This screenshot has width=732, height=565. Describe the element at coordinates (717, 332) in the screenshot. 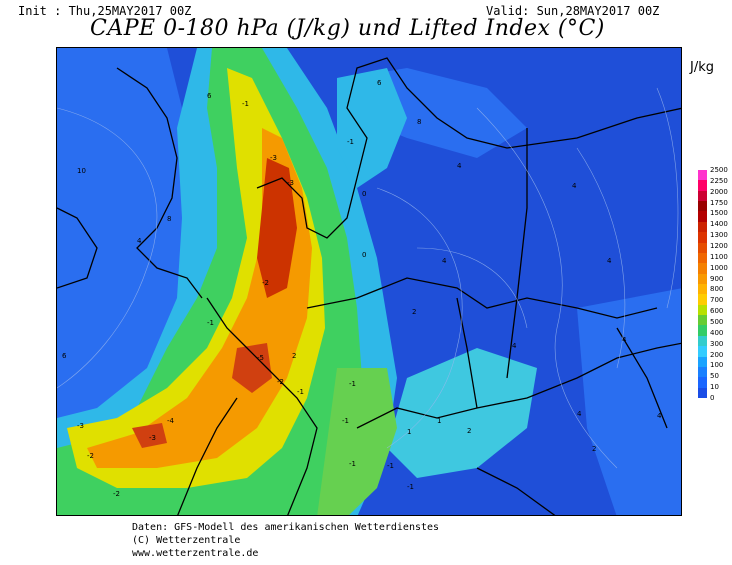

I see `legend-level-label: 400` at that location.